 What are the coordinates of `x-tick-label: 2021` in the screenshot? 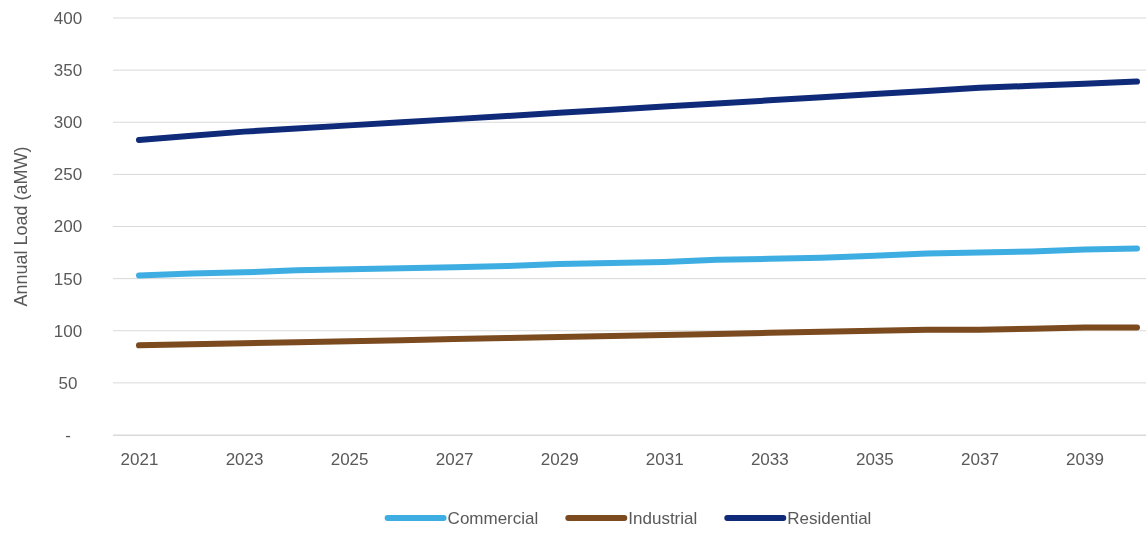 It's located at (139, 460).